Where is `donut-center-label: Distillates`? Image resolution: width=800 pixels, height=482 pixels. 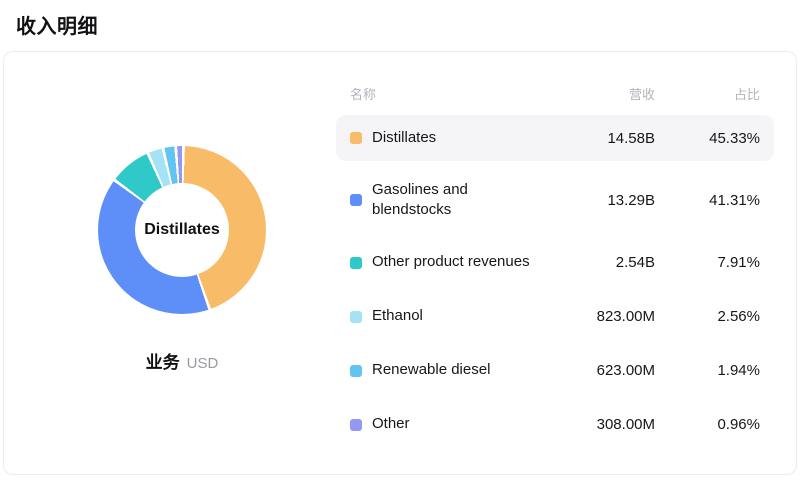
donut-center-label: Distillates is located at coordinates (182, 229).